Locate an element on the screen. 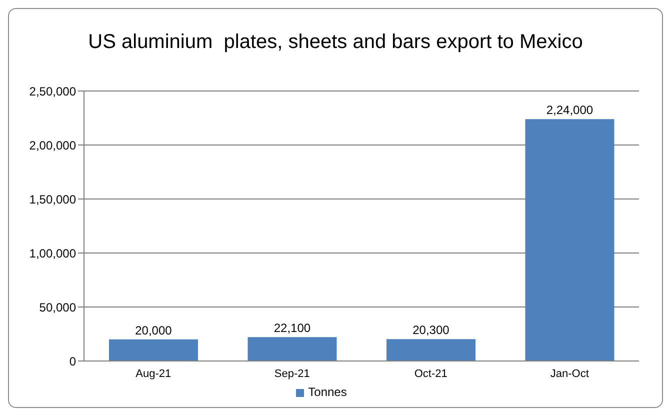  x-tick-label: Aug-21 is located at coordinates (154, 374).